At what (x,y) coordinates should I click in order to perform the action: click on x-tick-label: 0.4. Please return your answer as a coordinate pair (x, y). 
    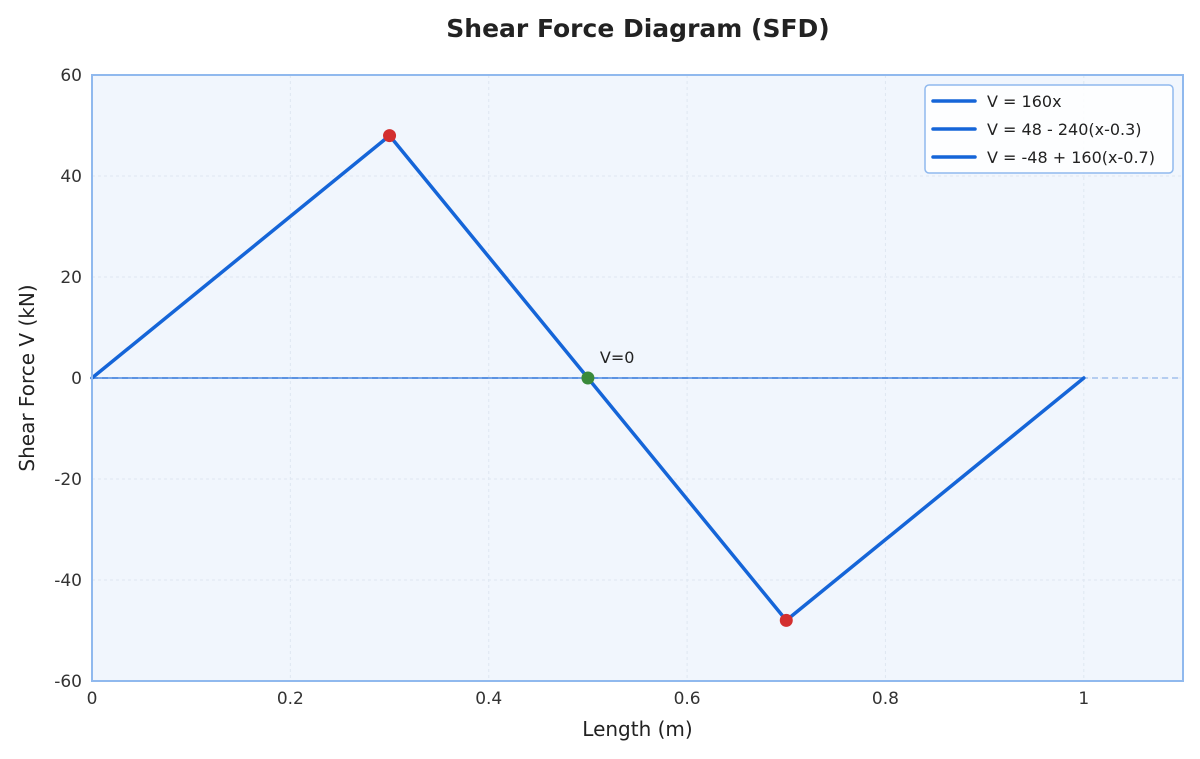
    Looking at the image, I should click on (488, 699).